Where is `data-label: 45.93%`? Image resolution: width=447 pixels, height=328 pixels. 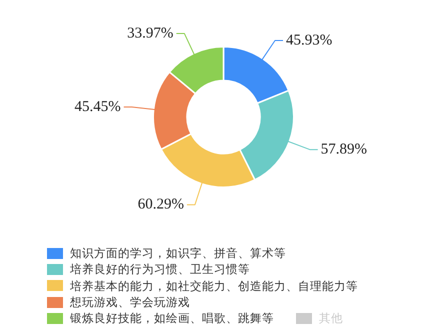
data-label: 45.93% is located at coordinates (309, 40).